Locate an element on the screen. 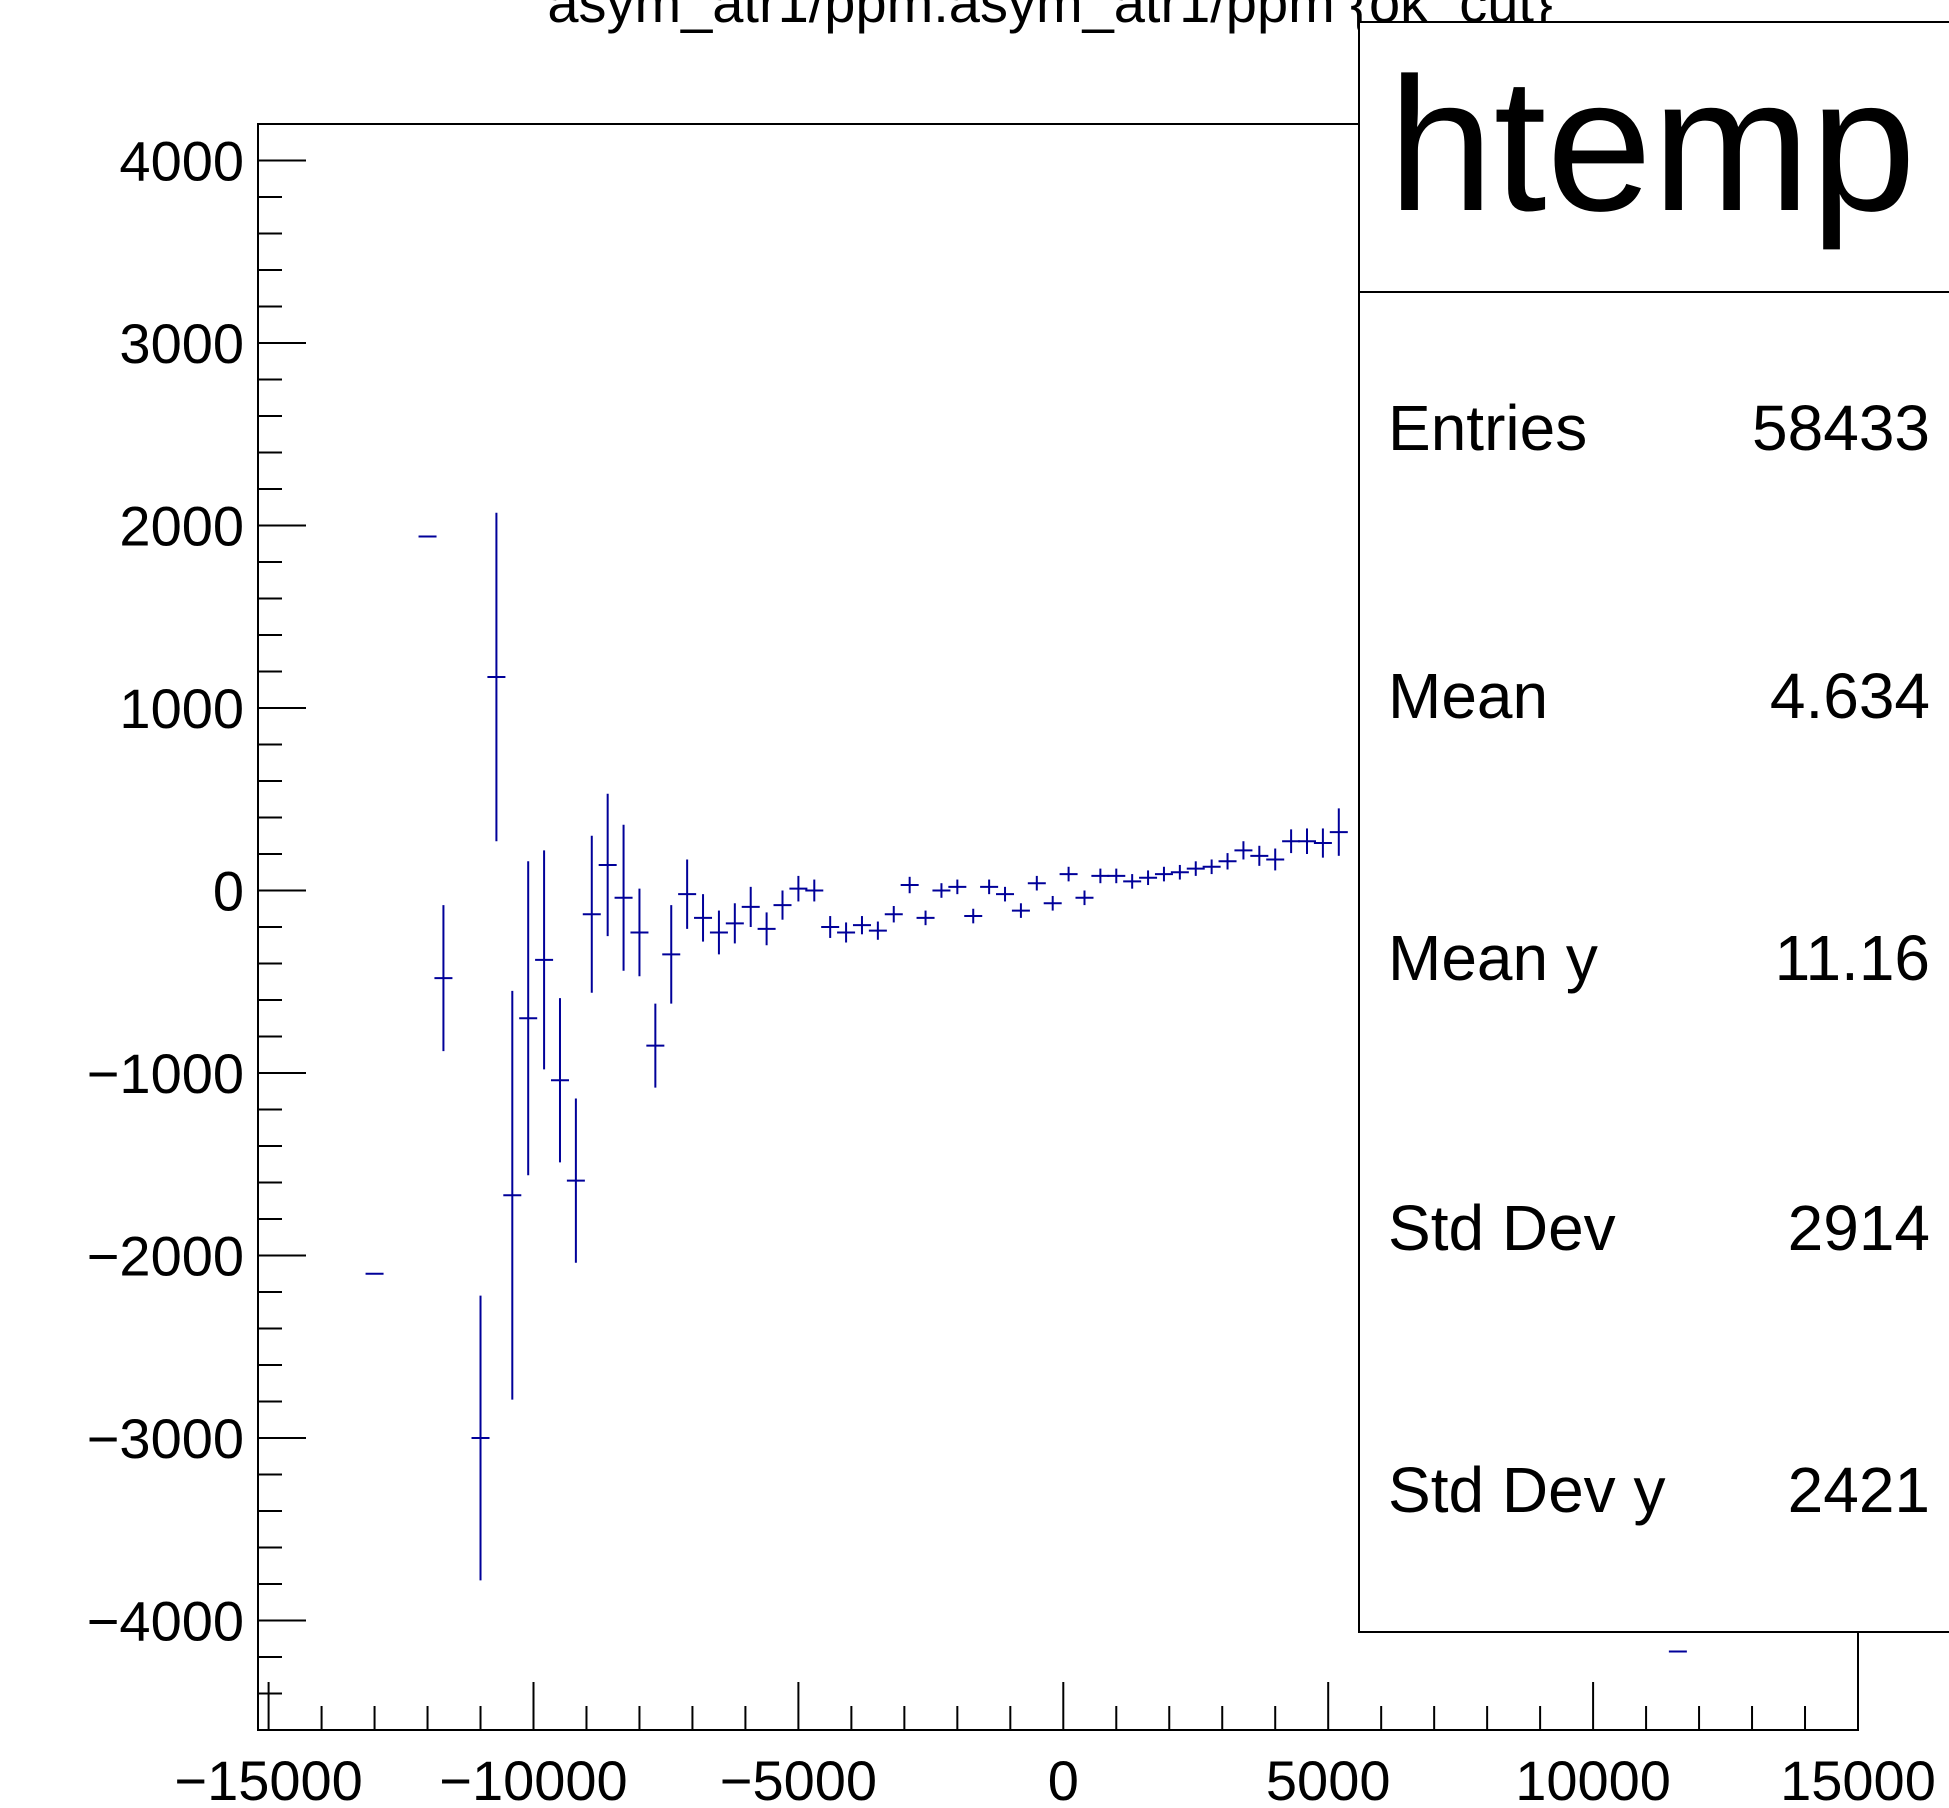  x-tick-label: −10000 is located at coordinates (533, 1778).